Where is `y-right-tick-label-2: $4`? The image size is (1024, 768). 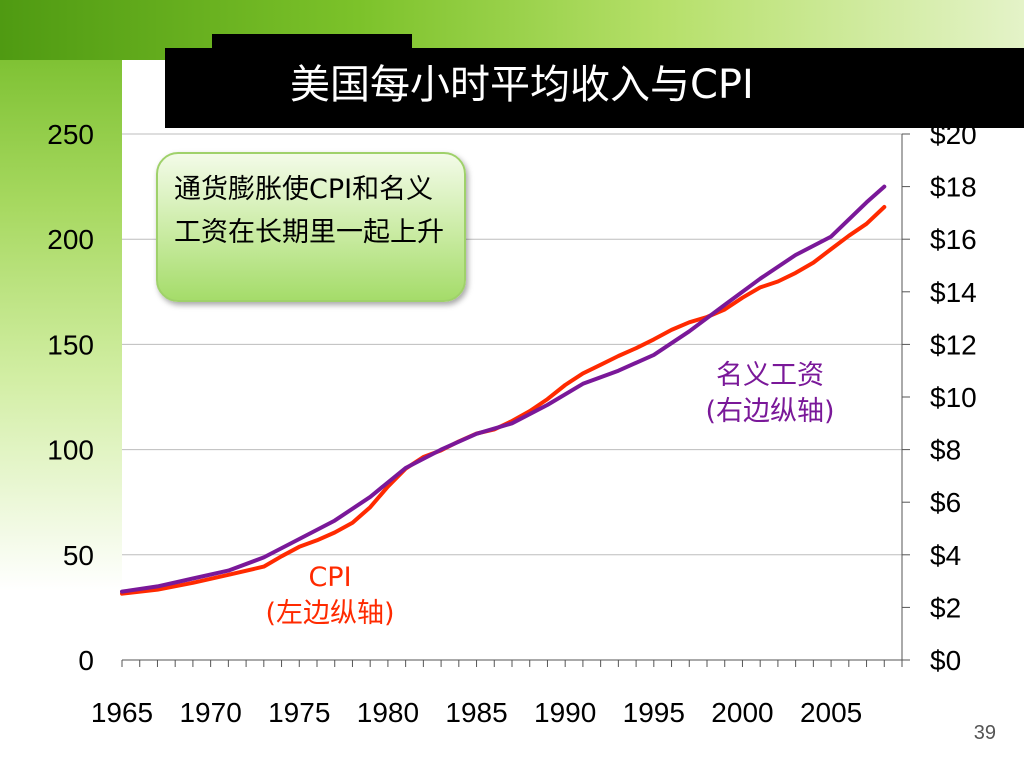
y-right-tick-label-2: $4 is located at coordinates (945, 555).